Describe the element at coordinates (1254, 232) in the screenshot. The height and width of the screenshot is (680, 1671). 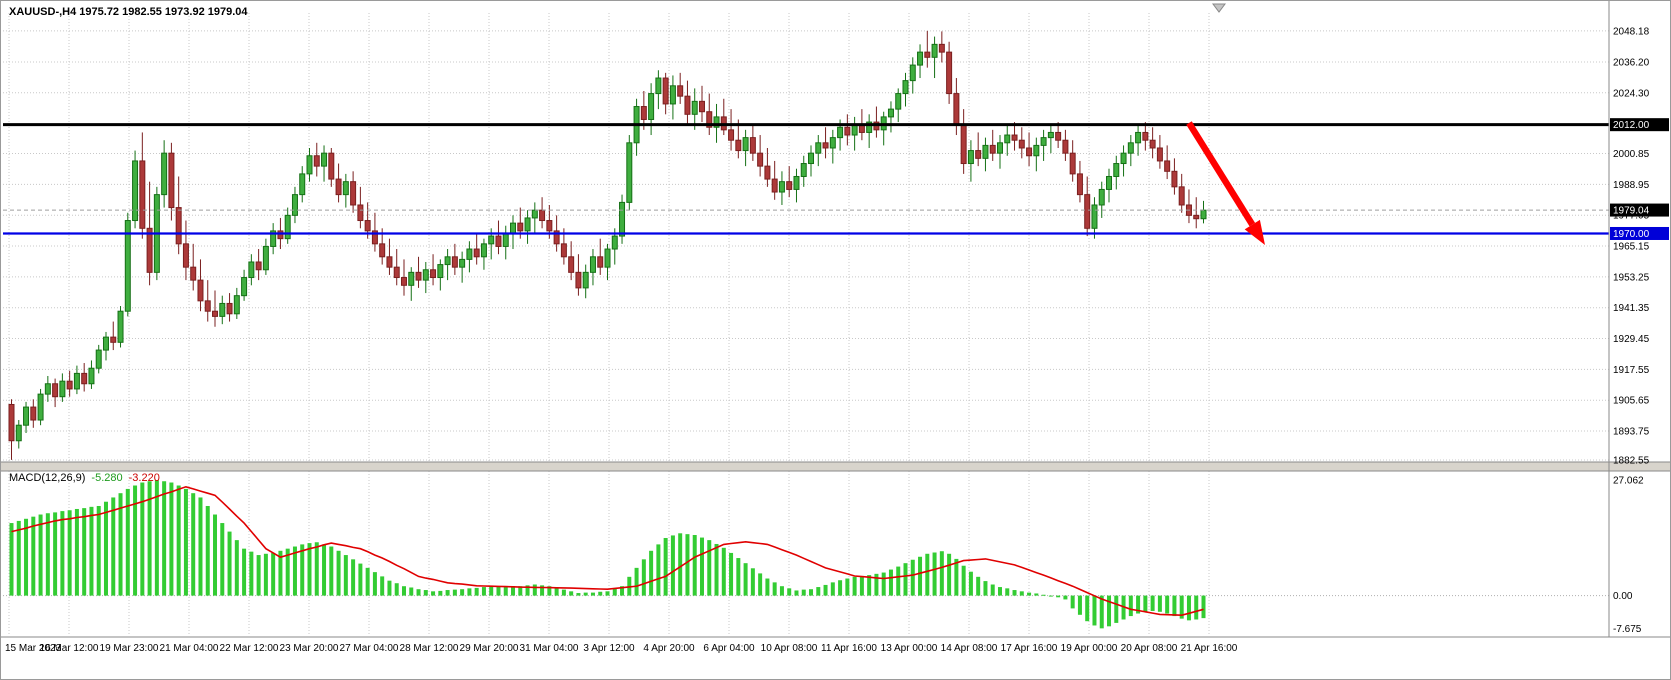
I see `trend-arrow-head` at that location.